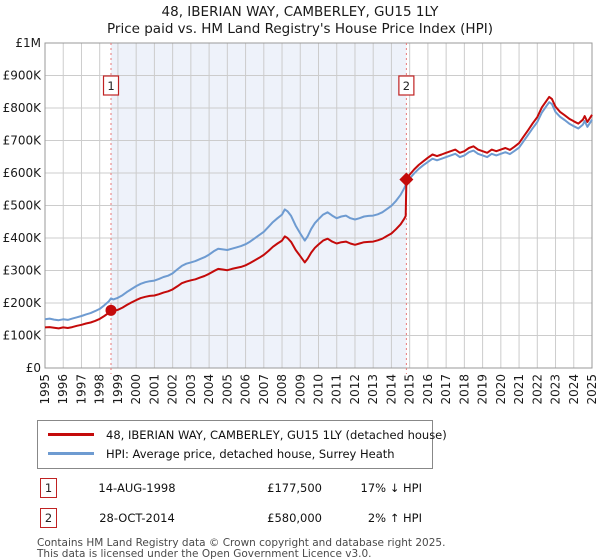  I want to click on svg-text: 2008, so click(282, 389).